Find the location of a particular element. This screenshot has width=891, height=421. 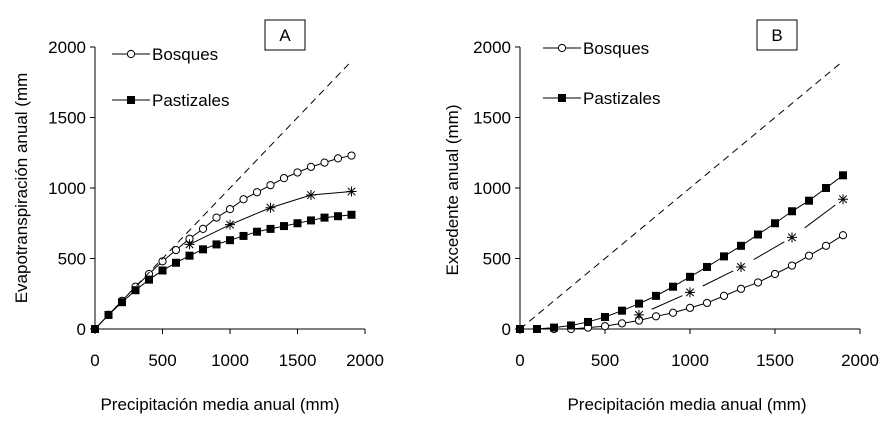

panel-label: A is located at coordinates (285, 35).